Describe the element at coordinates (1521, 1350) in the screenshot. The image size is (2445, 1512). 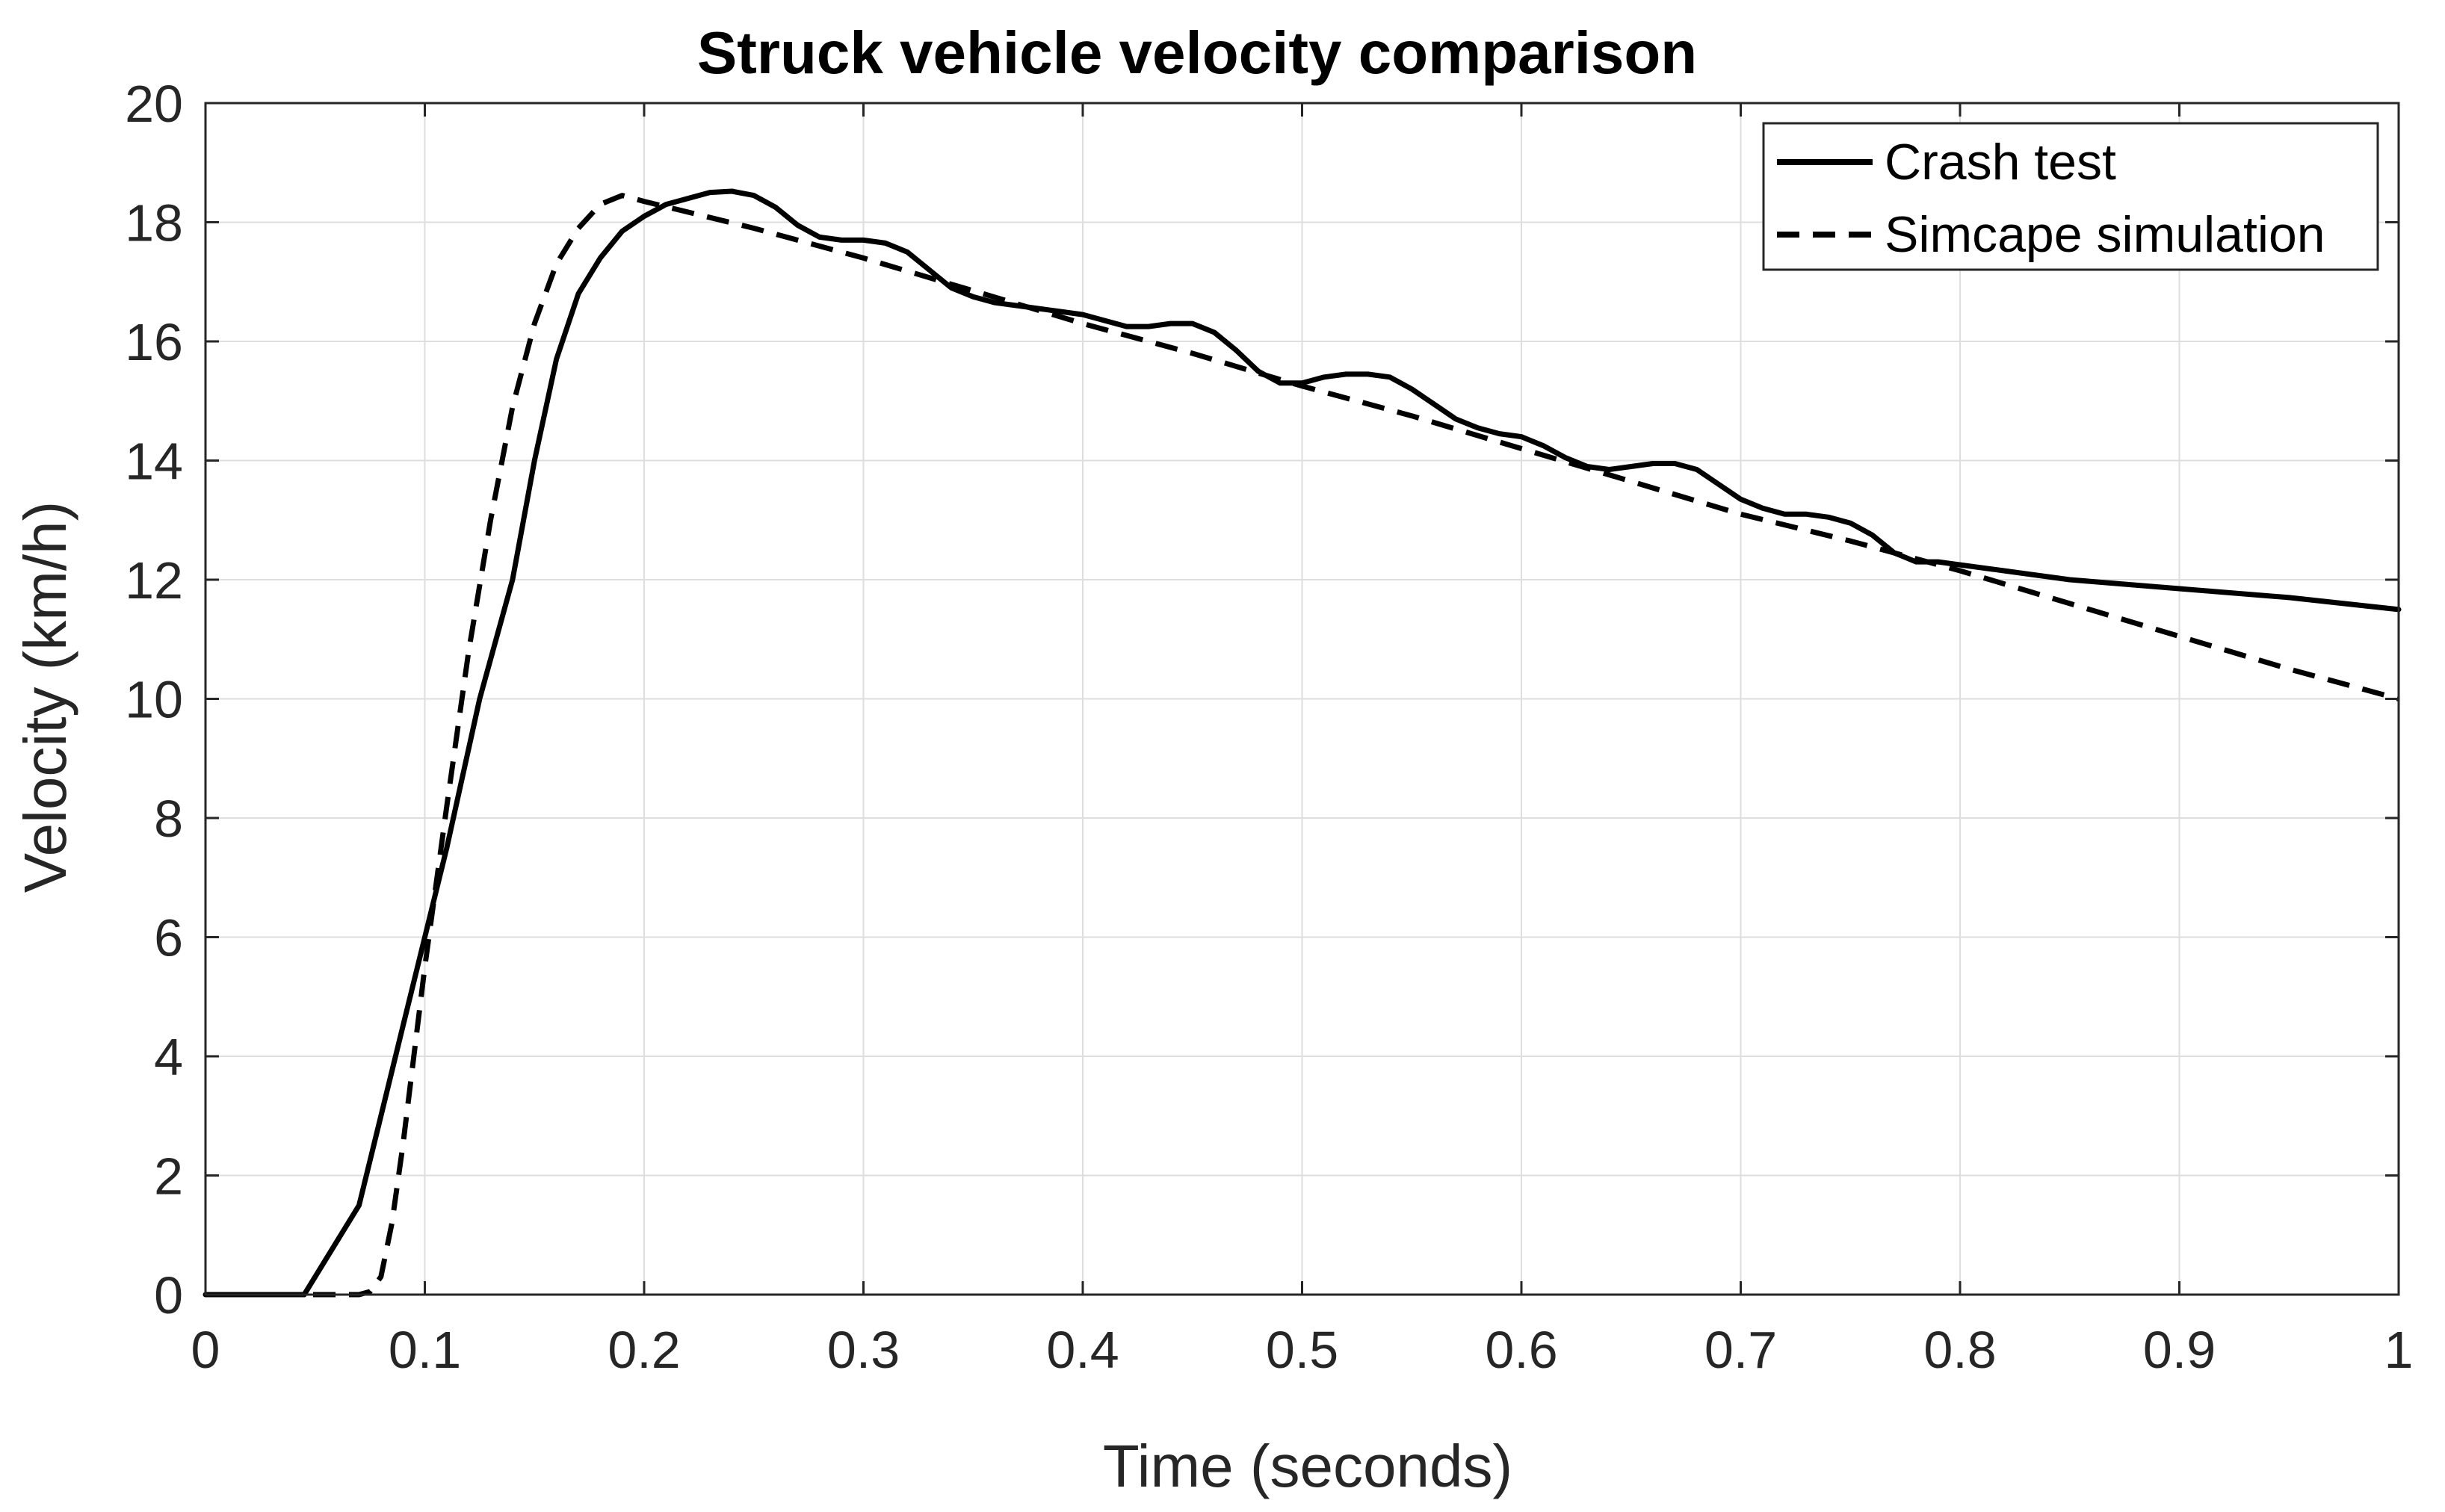
I see `x-tick-label: 0.6` at that location.